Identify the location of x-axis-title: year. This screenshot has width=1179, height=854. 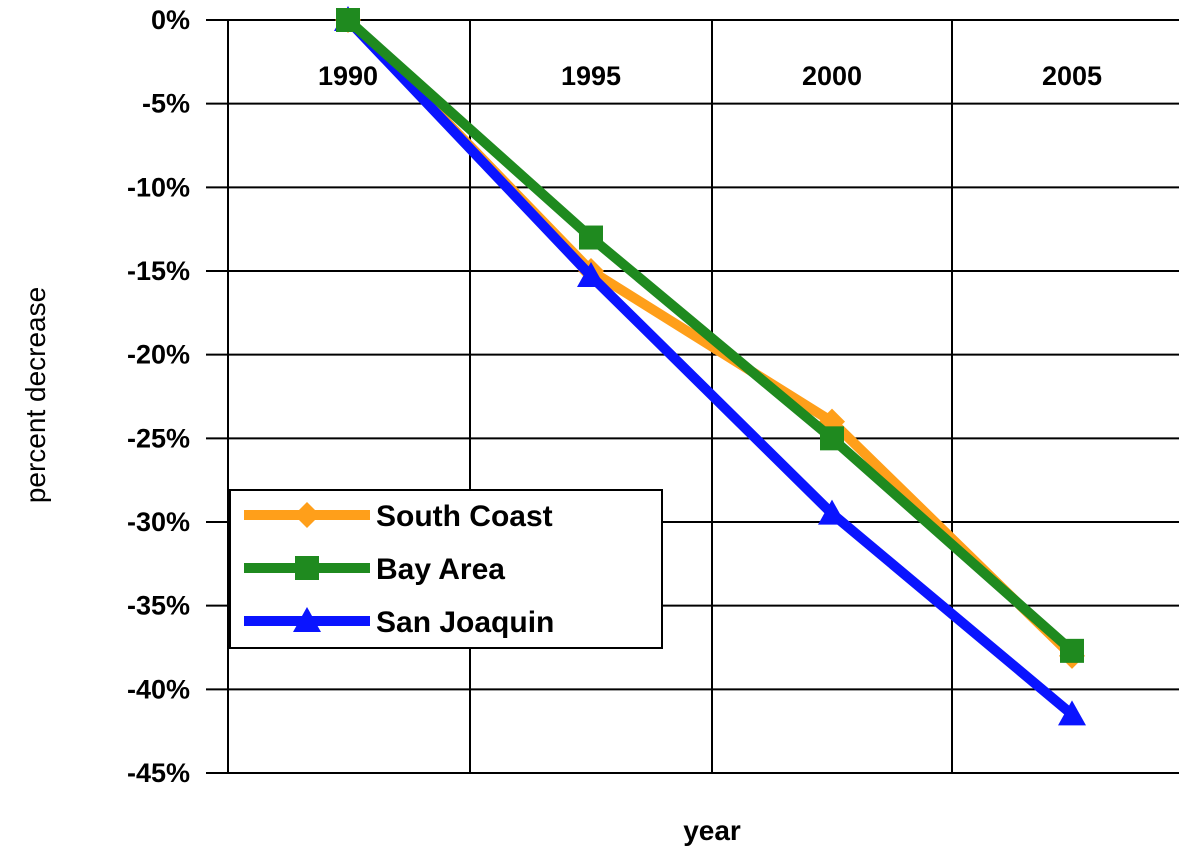
(712, 830).